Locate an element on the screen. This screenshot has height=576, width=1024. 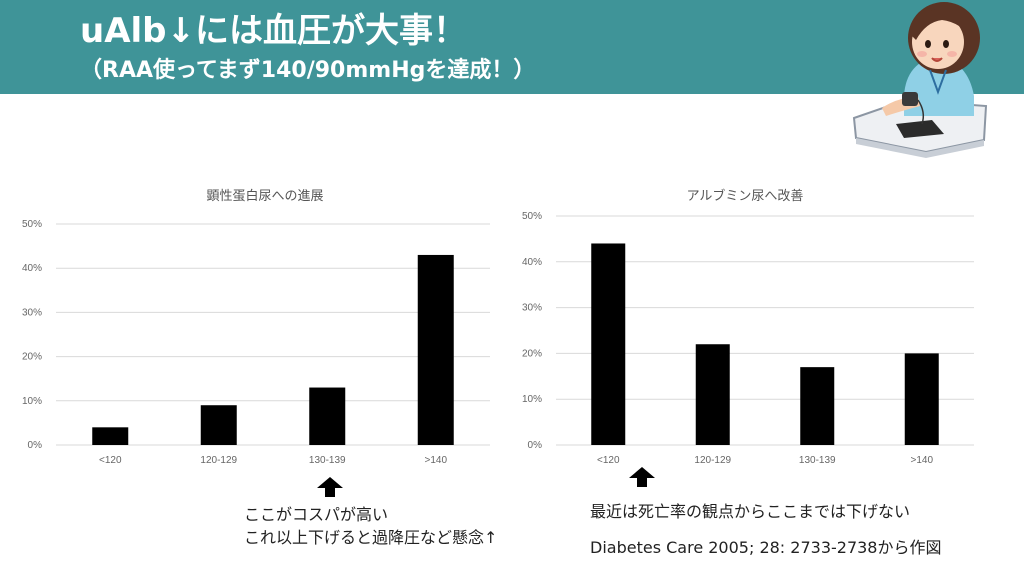
slide-subtitle: （RAA使ってまず140/90mmHgを達成！） is located at coordinates (308, 70).